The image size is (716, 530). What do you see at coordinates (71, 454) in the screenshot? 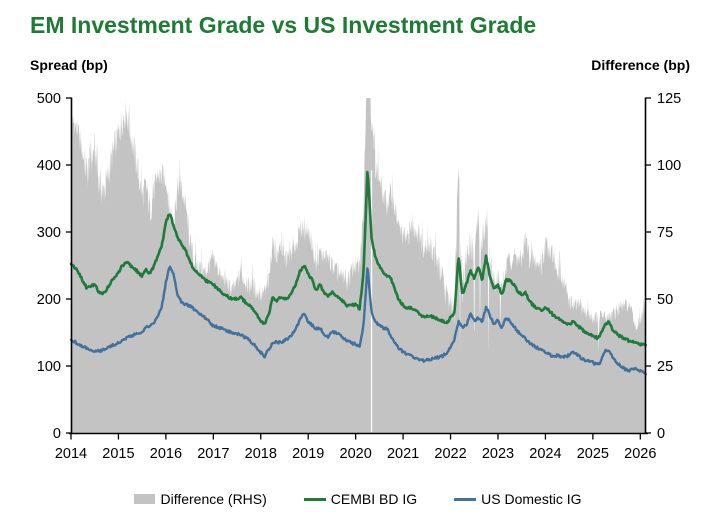
I see `x-axis-tick-label: 2014` at bounding box center [71, 454].